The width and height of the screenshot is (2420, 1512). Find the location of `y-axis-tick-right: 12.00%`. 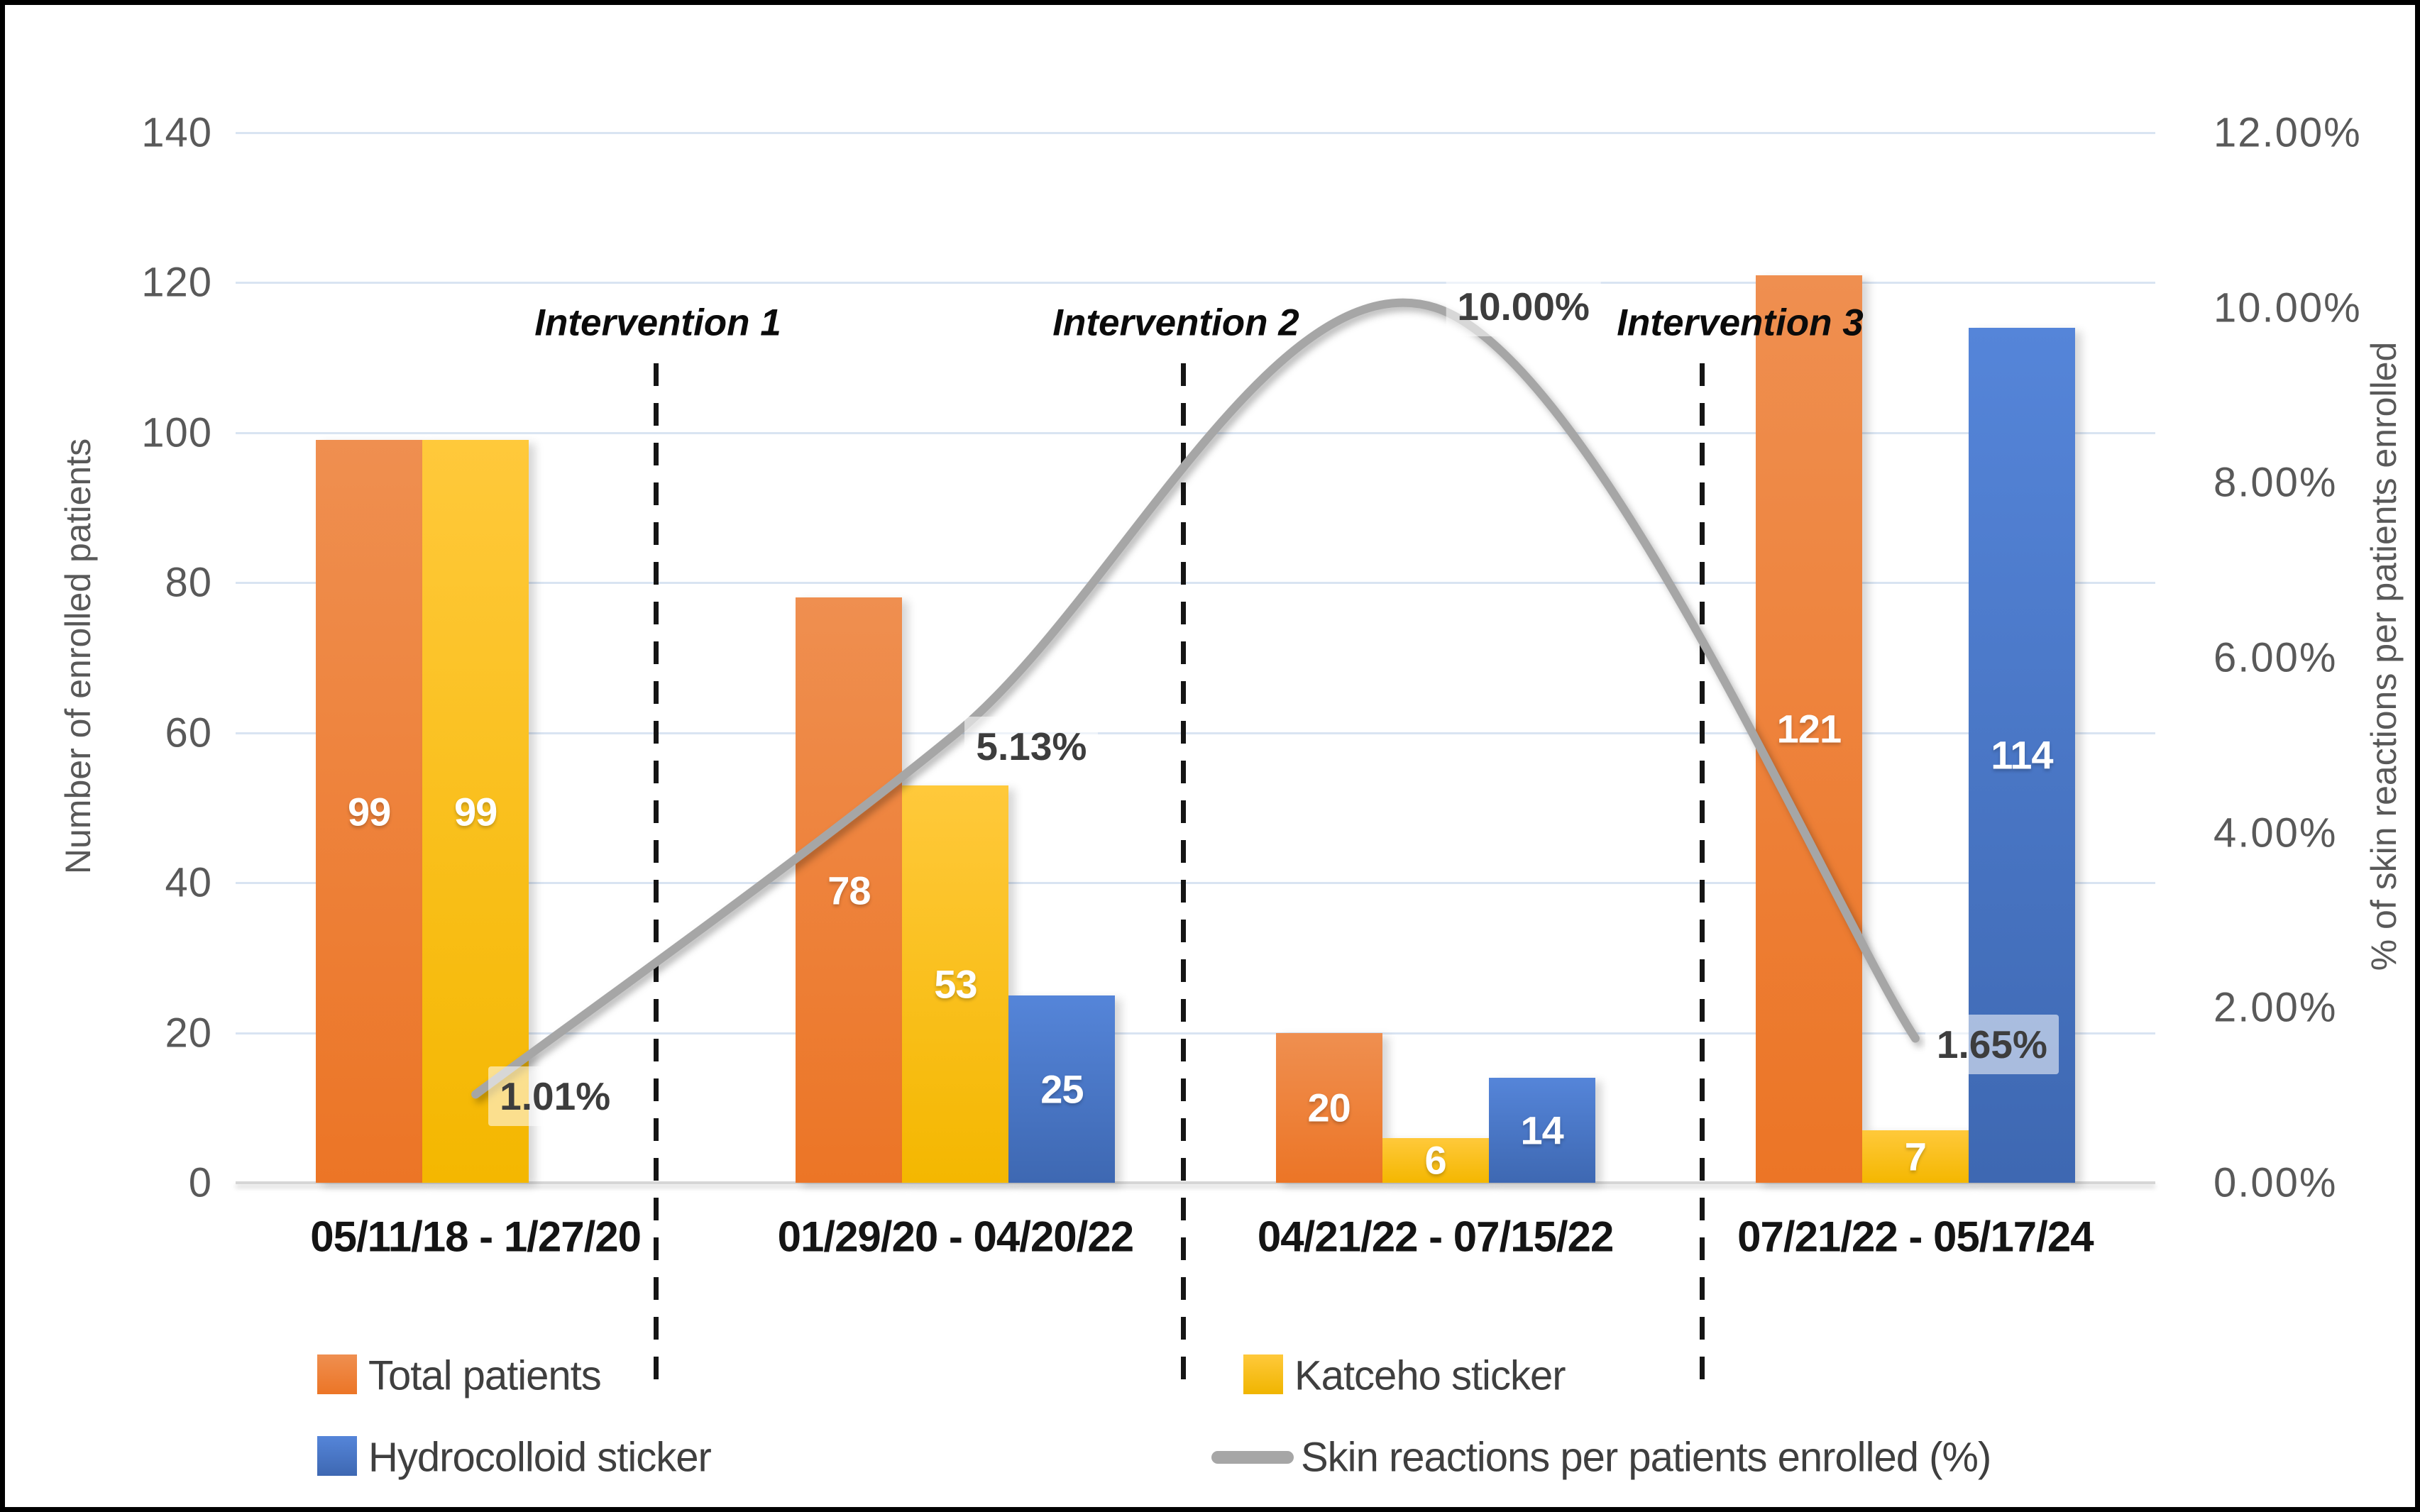

y-axis-tick-right: 12.00% is located at coordinates (2287, 132).